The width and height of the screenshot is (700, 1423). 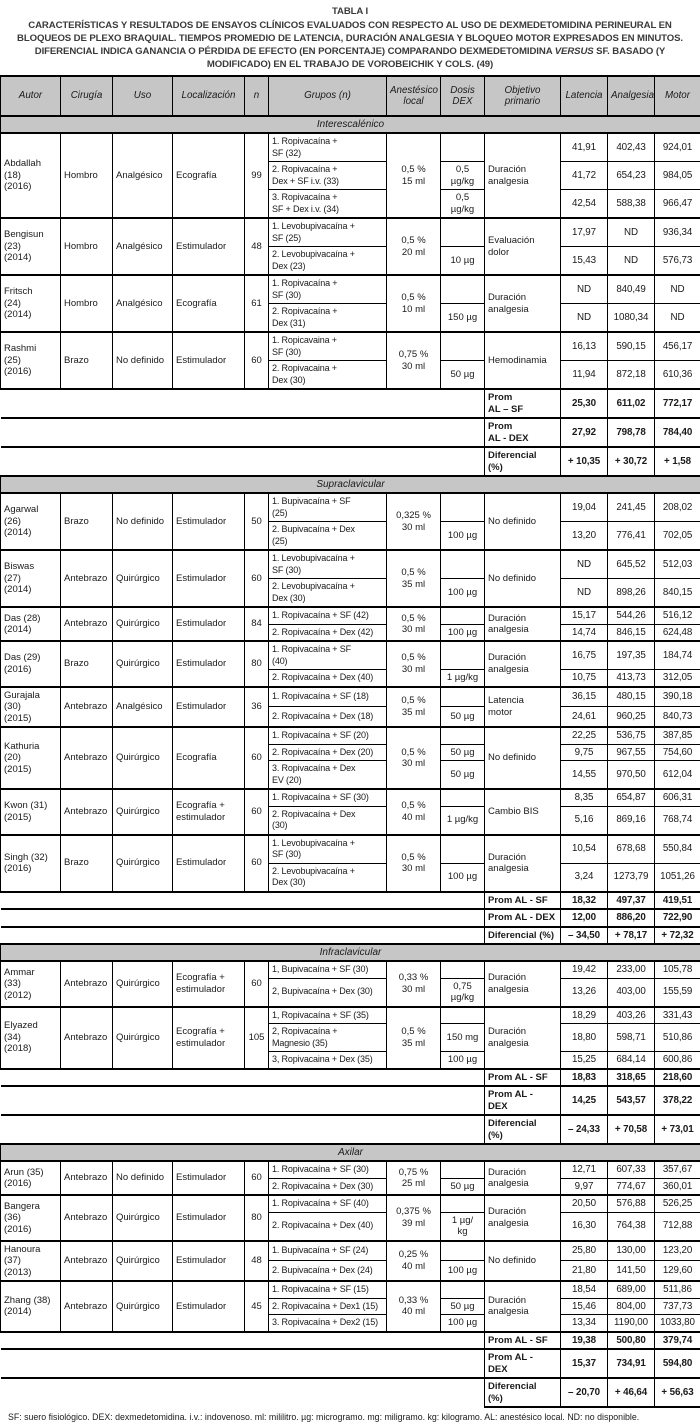 What do you see at coordinates (523, 936) in the screenshot?
I see `summary-label: Diferencial (%)` at bounding box center [523, 936].